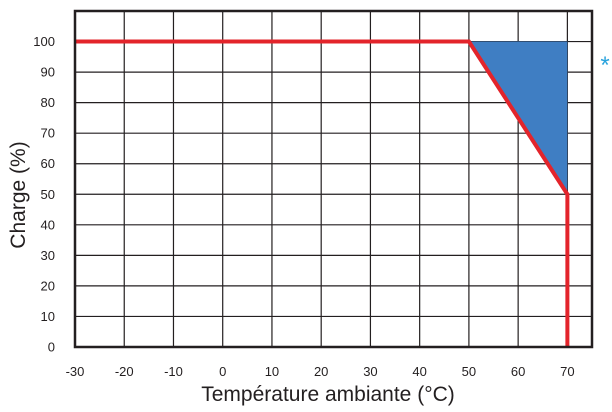 The image size is (612, 412). What do you see at coordinates (48, 224) in the screenshot?
I see `y-tick-label: 40` at bounding box center [48, 224].